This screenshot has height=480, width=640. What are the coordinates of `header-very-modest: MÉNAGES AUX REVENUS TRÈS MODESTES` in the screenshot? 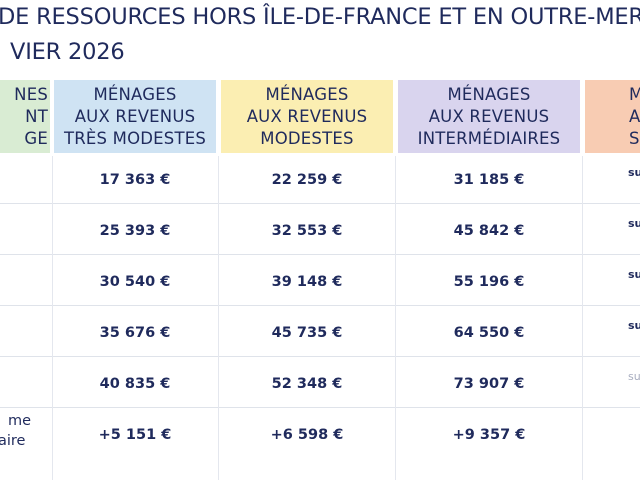 It's located at (135, 116).